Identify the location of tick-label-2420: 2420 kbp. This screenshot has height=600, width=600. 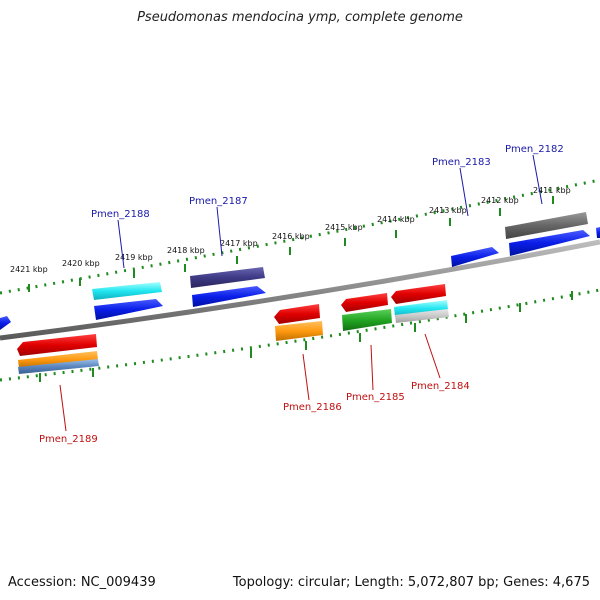
(81, 263).